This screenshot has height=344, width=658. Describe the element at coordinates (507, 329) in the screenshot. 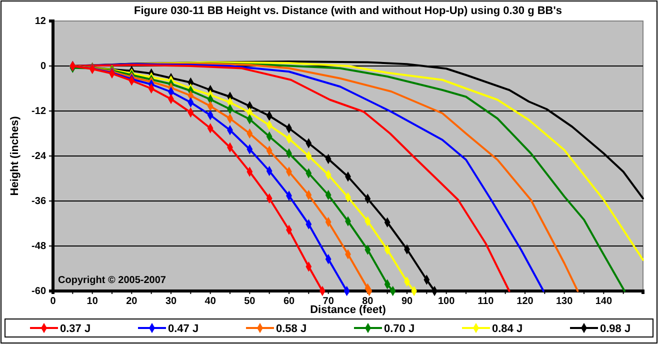

I see `legend-label: 0.84 J` at that location.